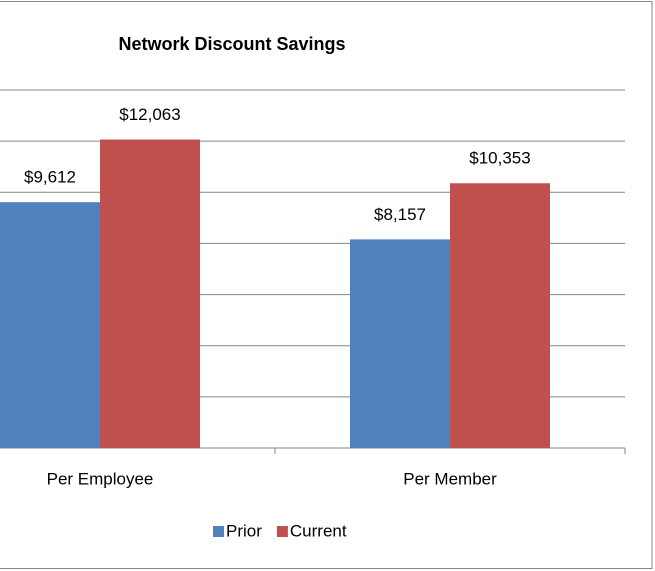 The width and height of the screenshot is (655, 571). What do you see at coordinates (450, 478) in the screenshot?
I see `x-tick-label: Per Member` at bounding box center [450, 478].